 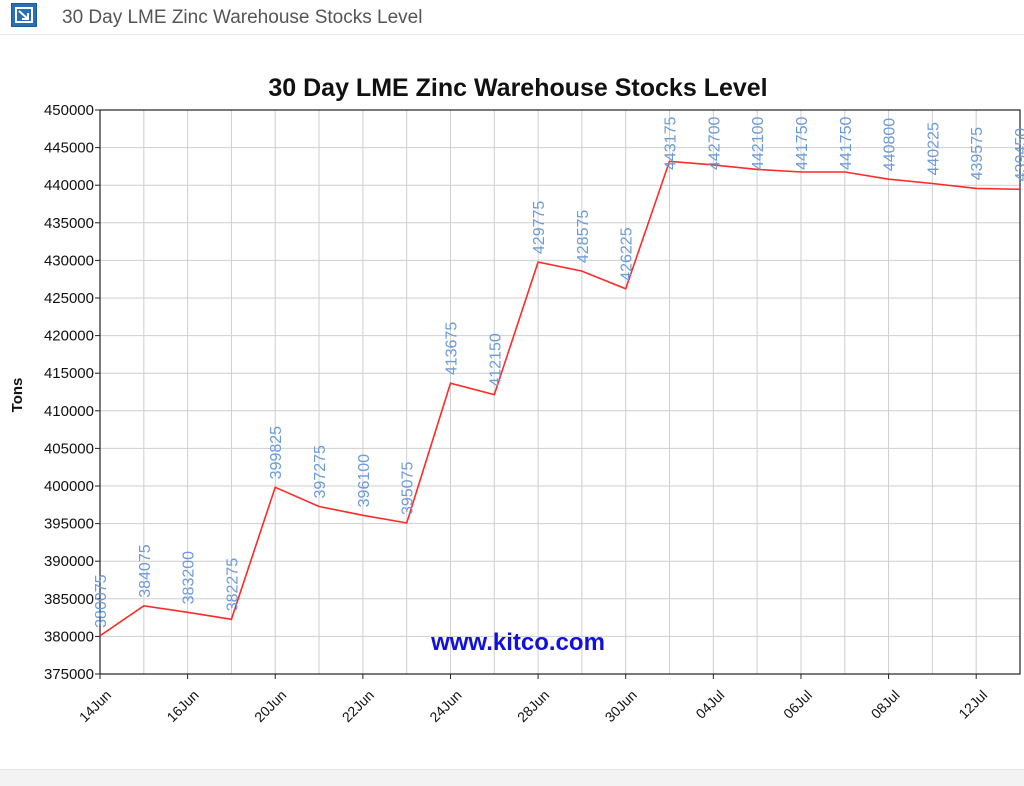 What do you see at coordinates (512, 777) in the screenshot?
I see `footer-bar` at bounding box center [512, 777].